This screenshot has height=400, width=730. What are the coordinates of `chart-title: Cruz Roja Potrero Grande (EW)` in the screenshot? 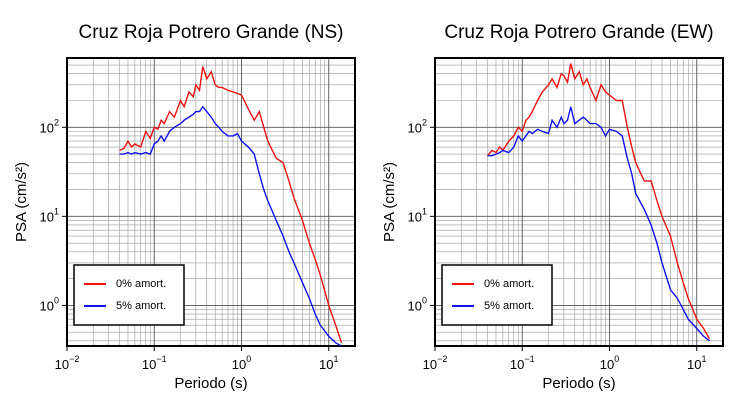 It's located at (578, 32).